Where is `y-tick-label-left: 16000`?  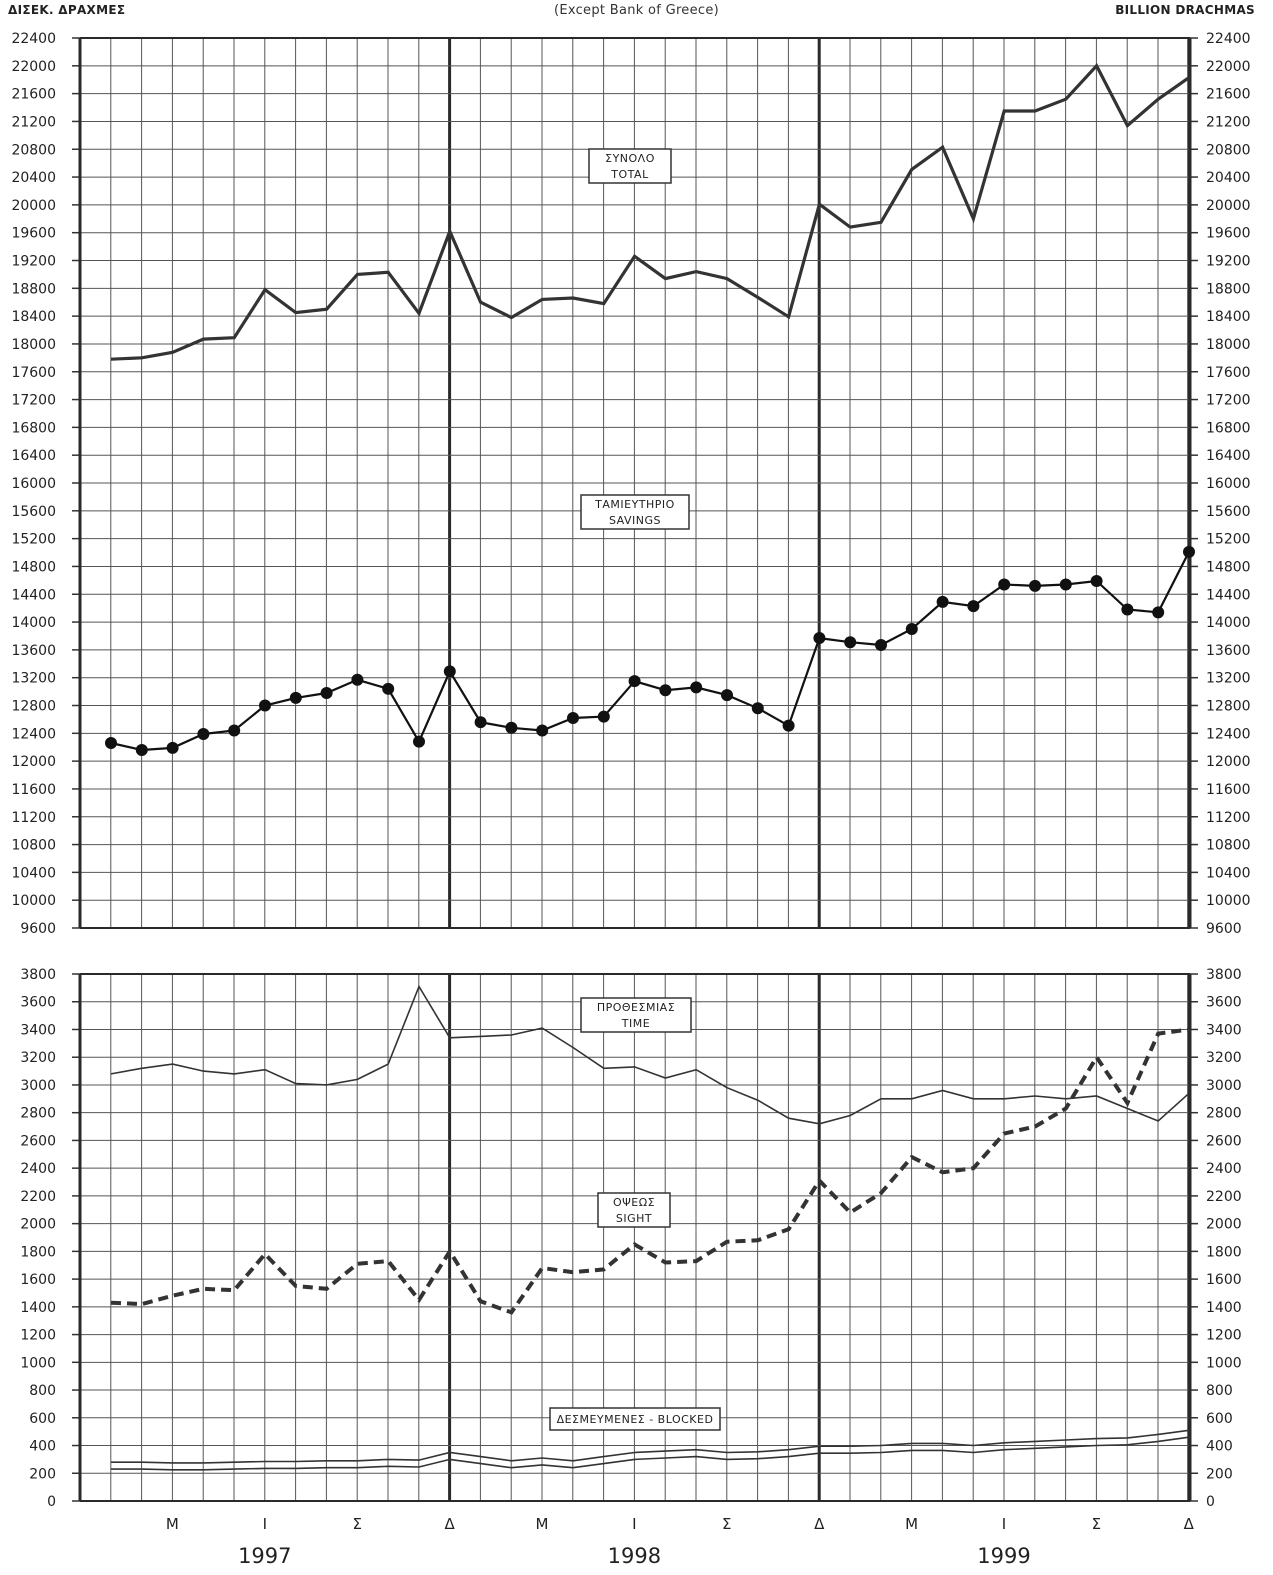
y-tick-label-left: 16000 is located at coordinates (33, 484).